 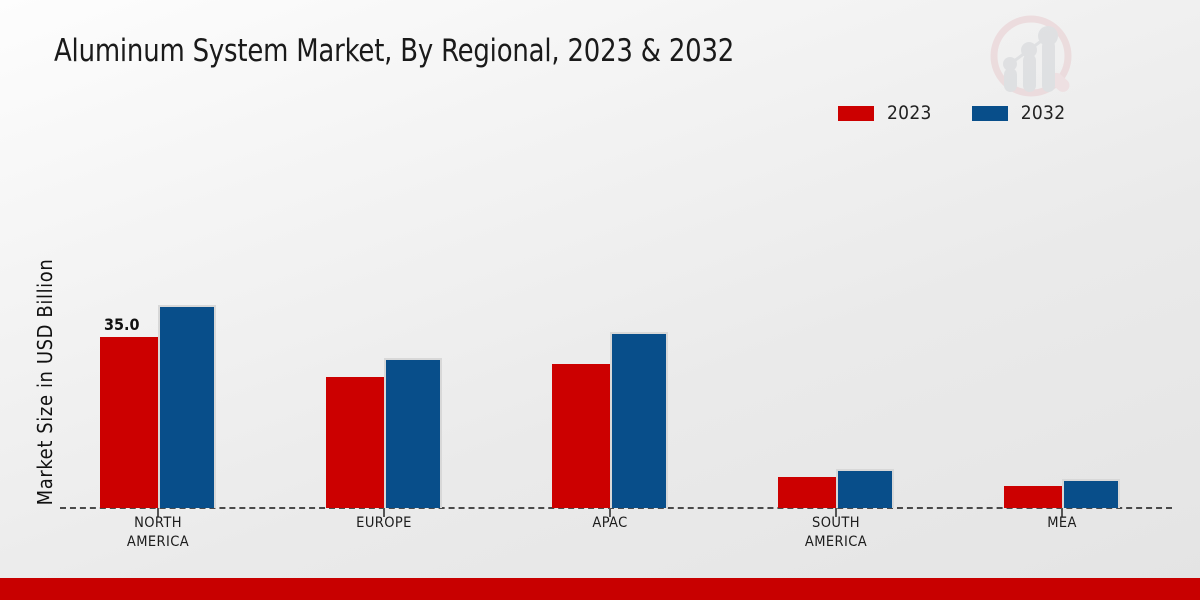 I want to click on bar-2023-mea, so click(x=1033, y=497).